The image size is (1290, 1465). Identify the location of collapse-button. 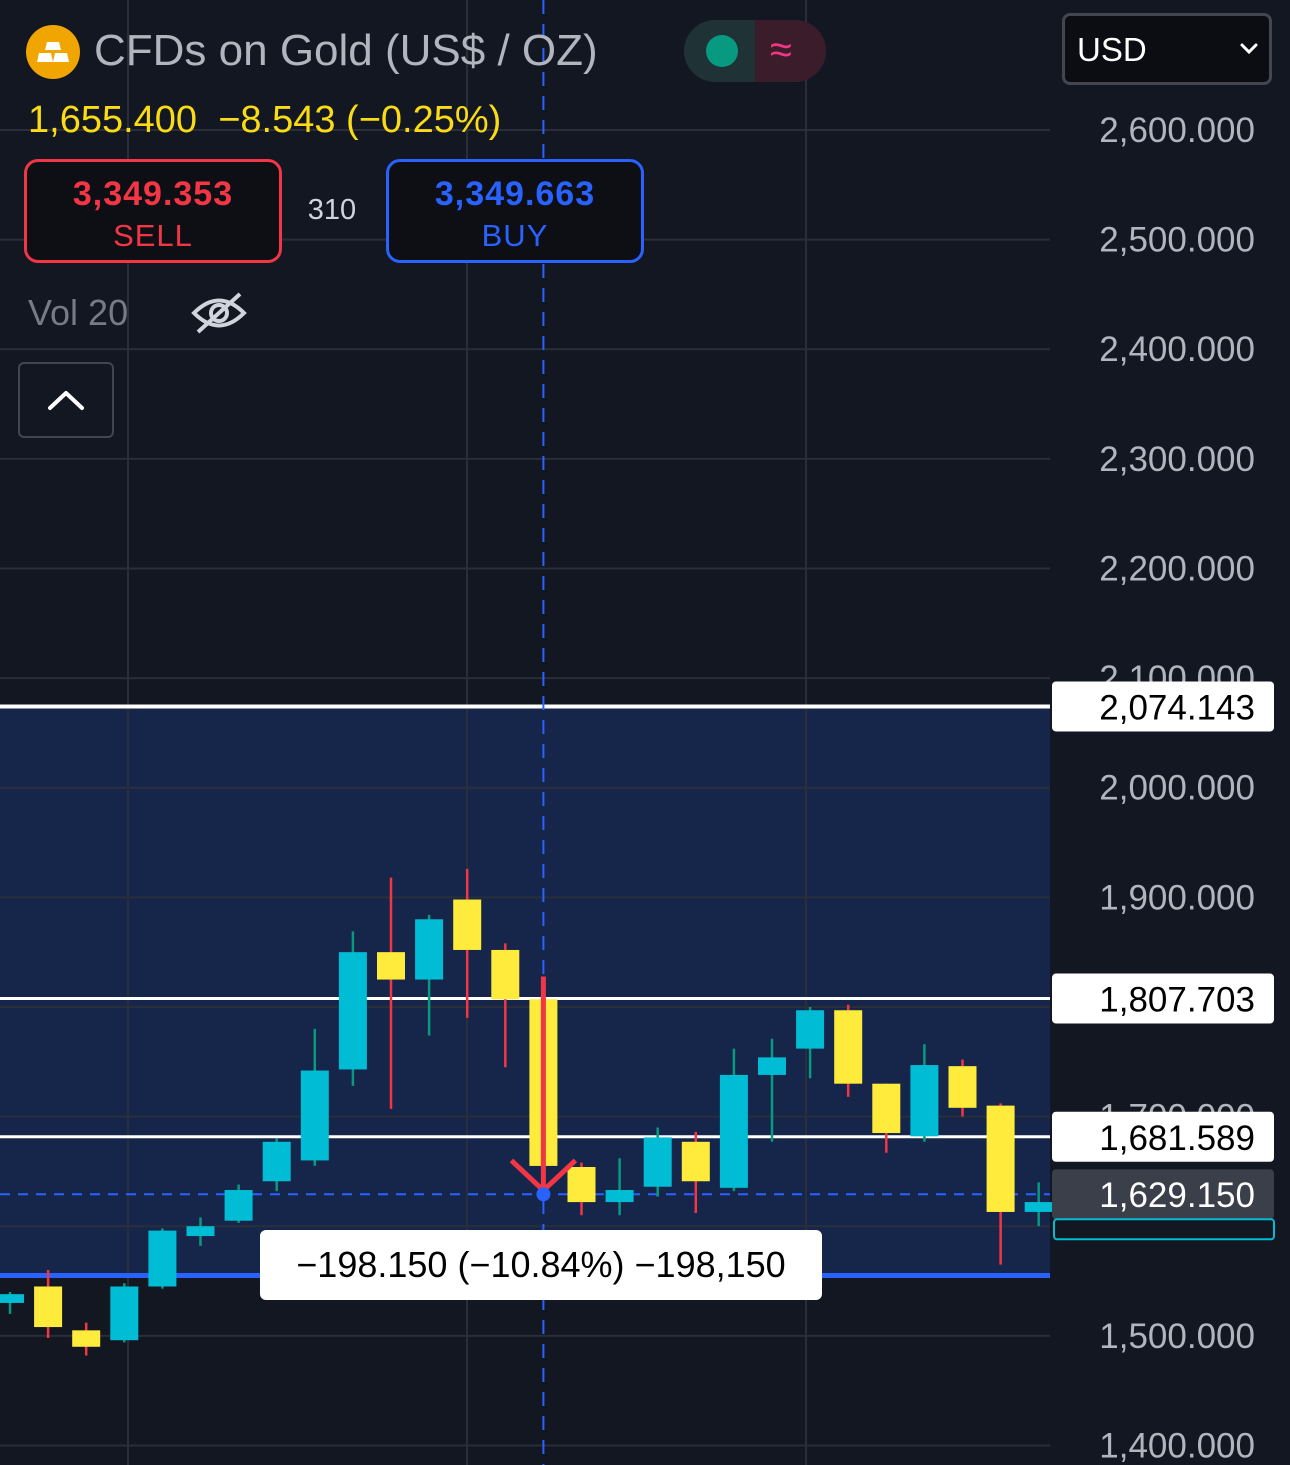
(66, 400).